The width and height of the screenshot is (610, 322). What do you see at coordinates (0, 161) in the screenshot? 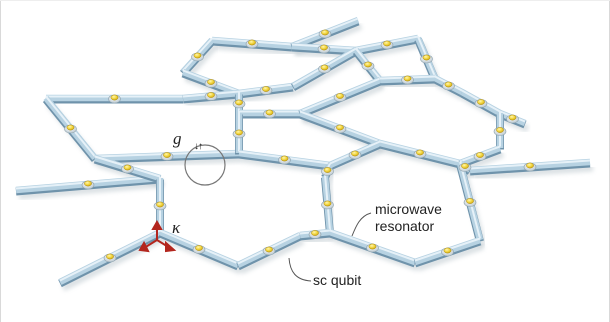
I see `frame-left-border` at bounding box center [0, 161].